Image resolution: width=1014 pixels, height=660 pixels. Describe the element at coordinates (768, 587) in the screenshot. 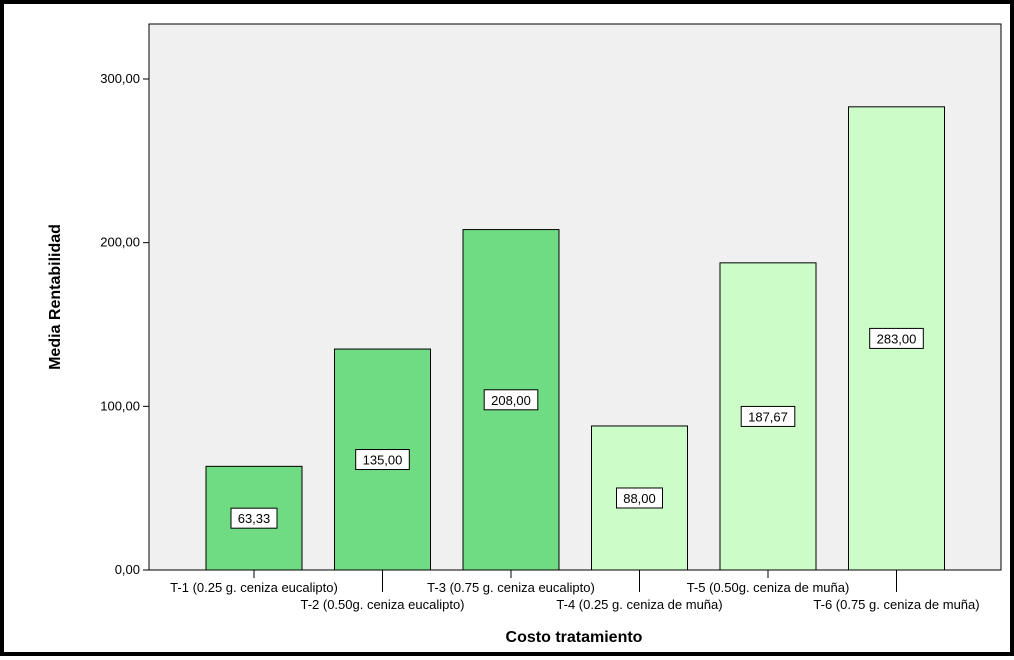

I see `x-tick-label: T-5 (0.50g. ceniza de muña)` at that location.